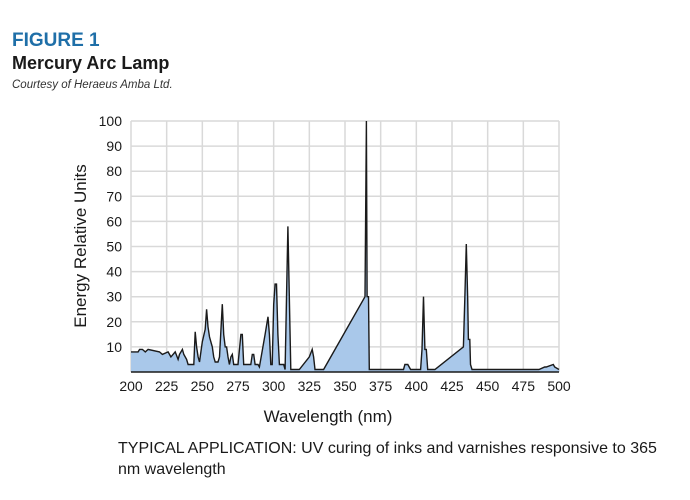 This screenshot has width=690, height=500. I want to click on x-tick-label: 425, so click(452, 386).